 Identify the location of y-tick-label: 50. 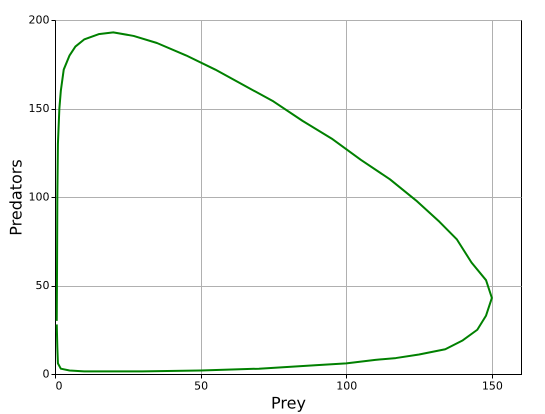
(43, 285).